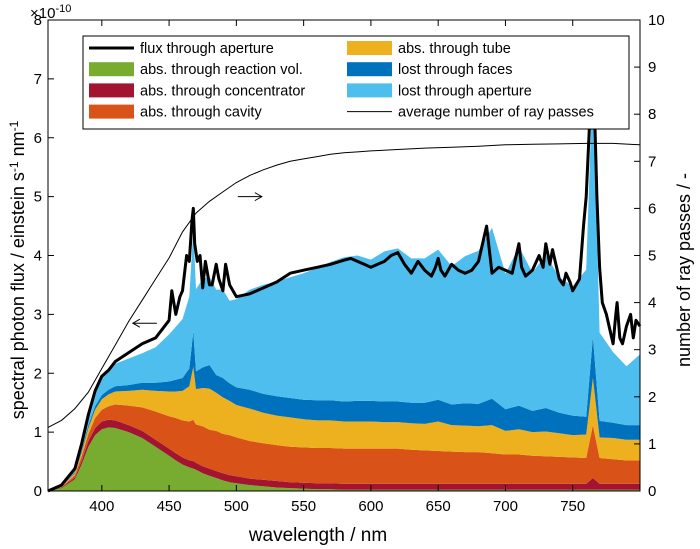 Image resolution: width=700 pixels, height=549 pixels. Describe the element at coordinates (505, 506) in the screenshot. I see `x-tick-label: 700` at that location.